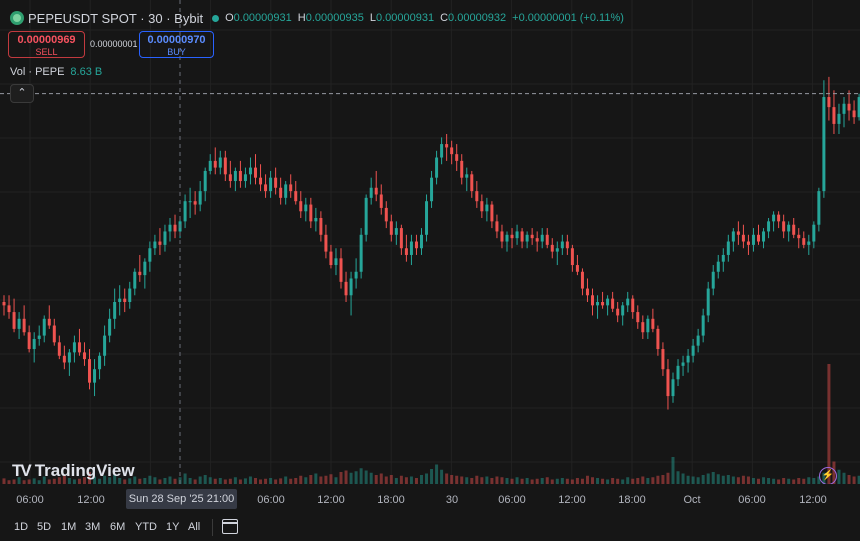 This screenshot has width=860, height=541. I want to click on tradingview-logo: TV TradingView, so click(73, 471).